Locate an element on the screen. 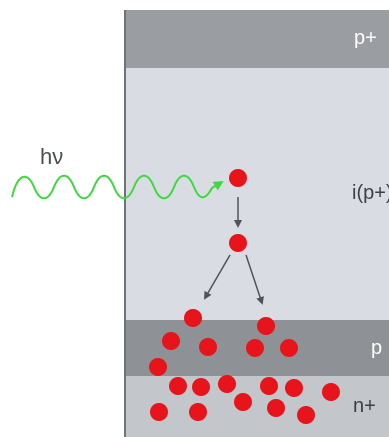 This screenshot has width=389, height=437. layer-label-n-plus: n+ is located at coordinates (364, 406).